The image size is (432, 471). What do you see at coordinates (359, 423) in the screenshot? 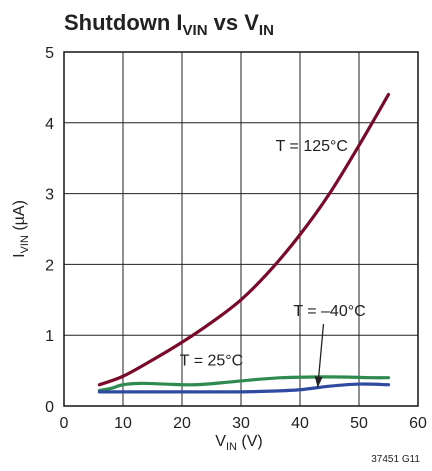
I see `x-tick-label: 50` at bounding box center [359, 423].